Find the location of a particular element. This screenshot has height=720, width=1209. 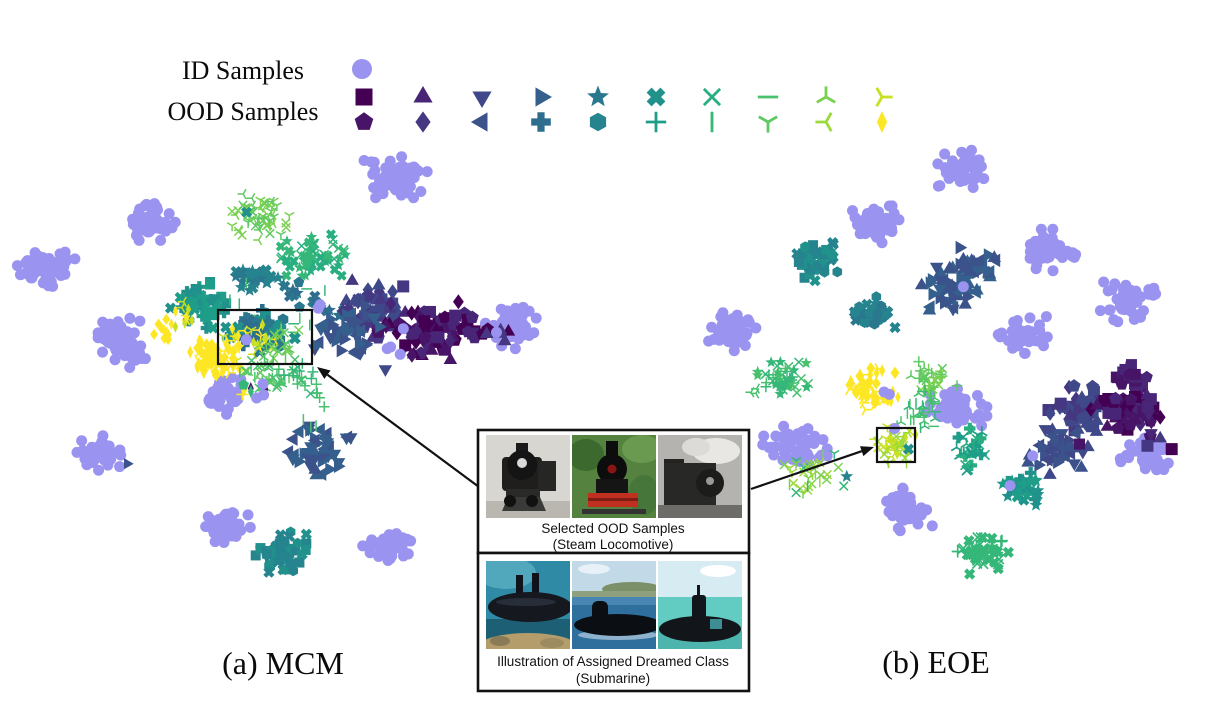

inset-bottom-caption-line1: Illustration of Assigned Dreamed Class is located at coordinates (613, 661).